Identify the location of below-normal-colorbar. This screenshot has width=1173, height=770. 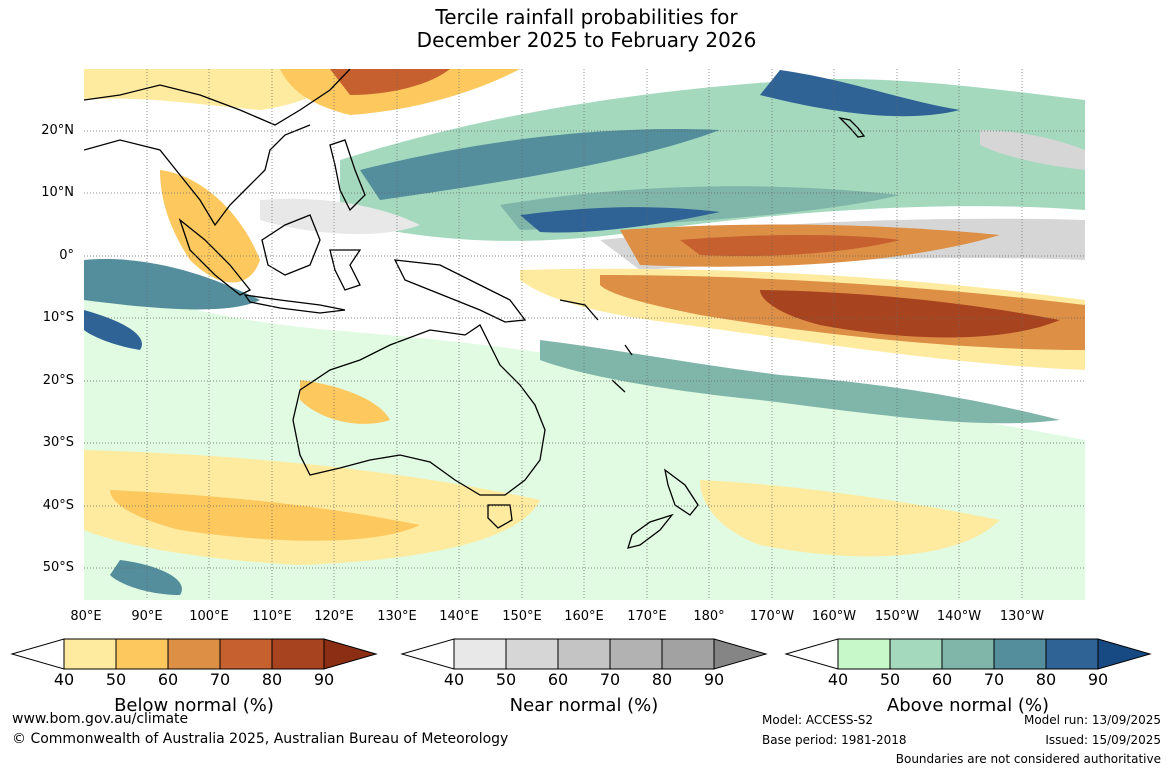
(194, 654).